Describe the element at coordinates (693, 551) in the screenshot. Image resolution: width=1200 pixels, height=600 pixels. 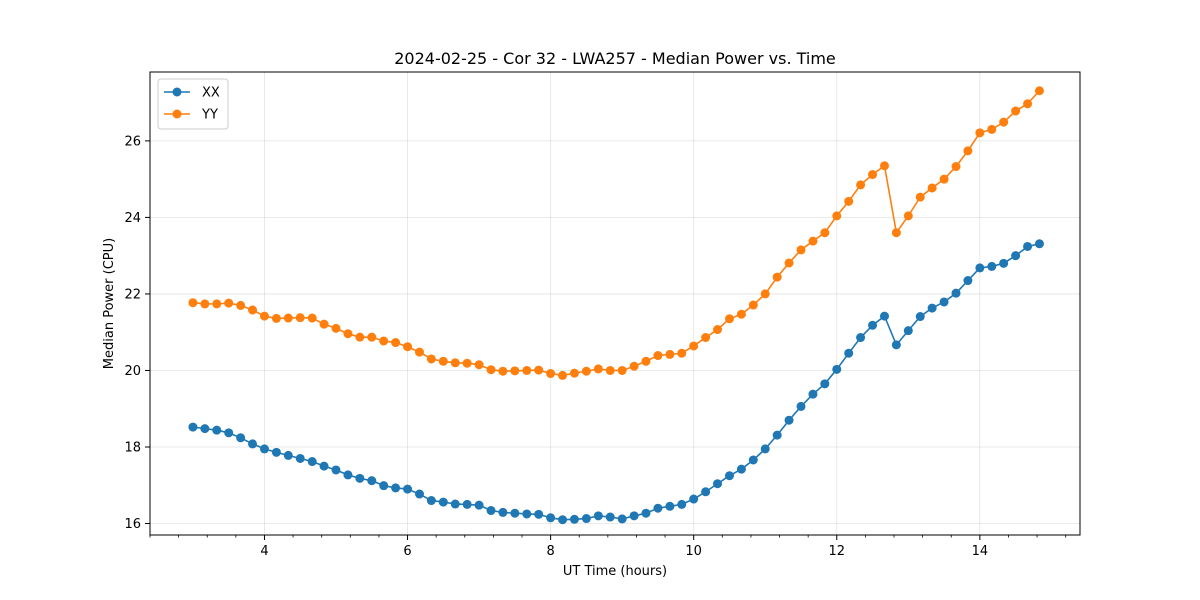
I see `x-tick-label: 10` at that location.